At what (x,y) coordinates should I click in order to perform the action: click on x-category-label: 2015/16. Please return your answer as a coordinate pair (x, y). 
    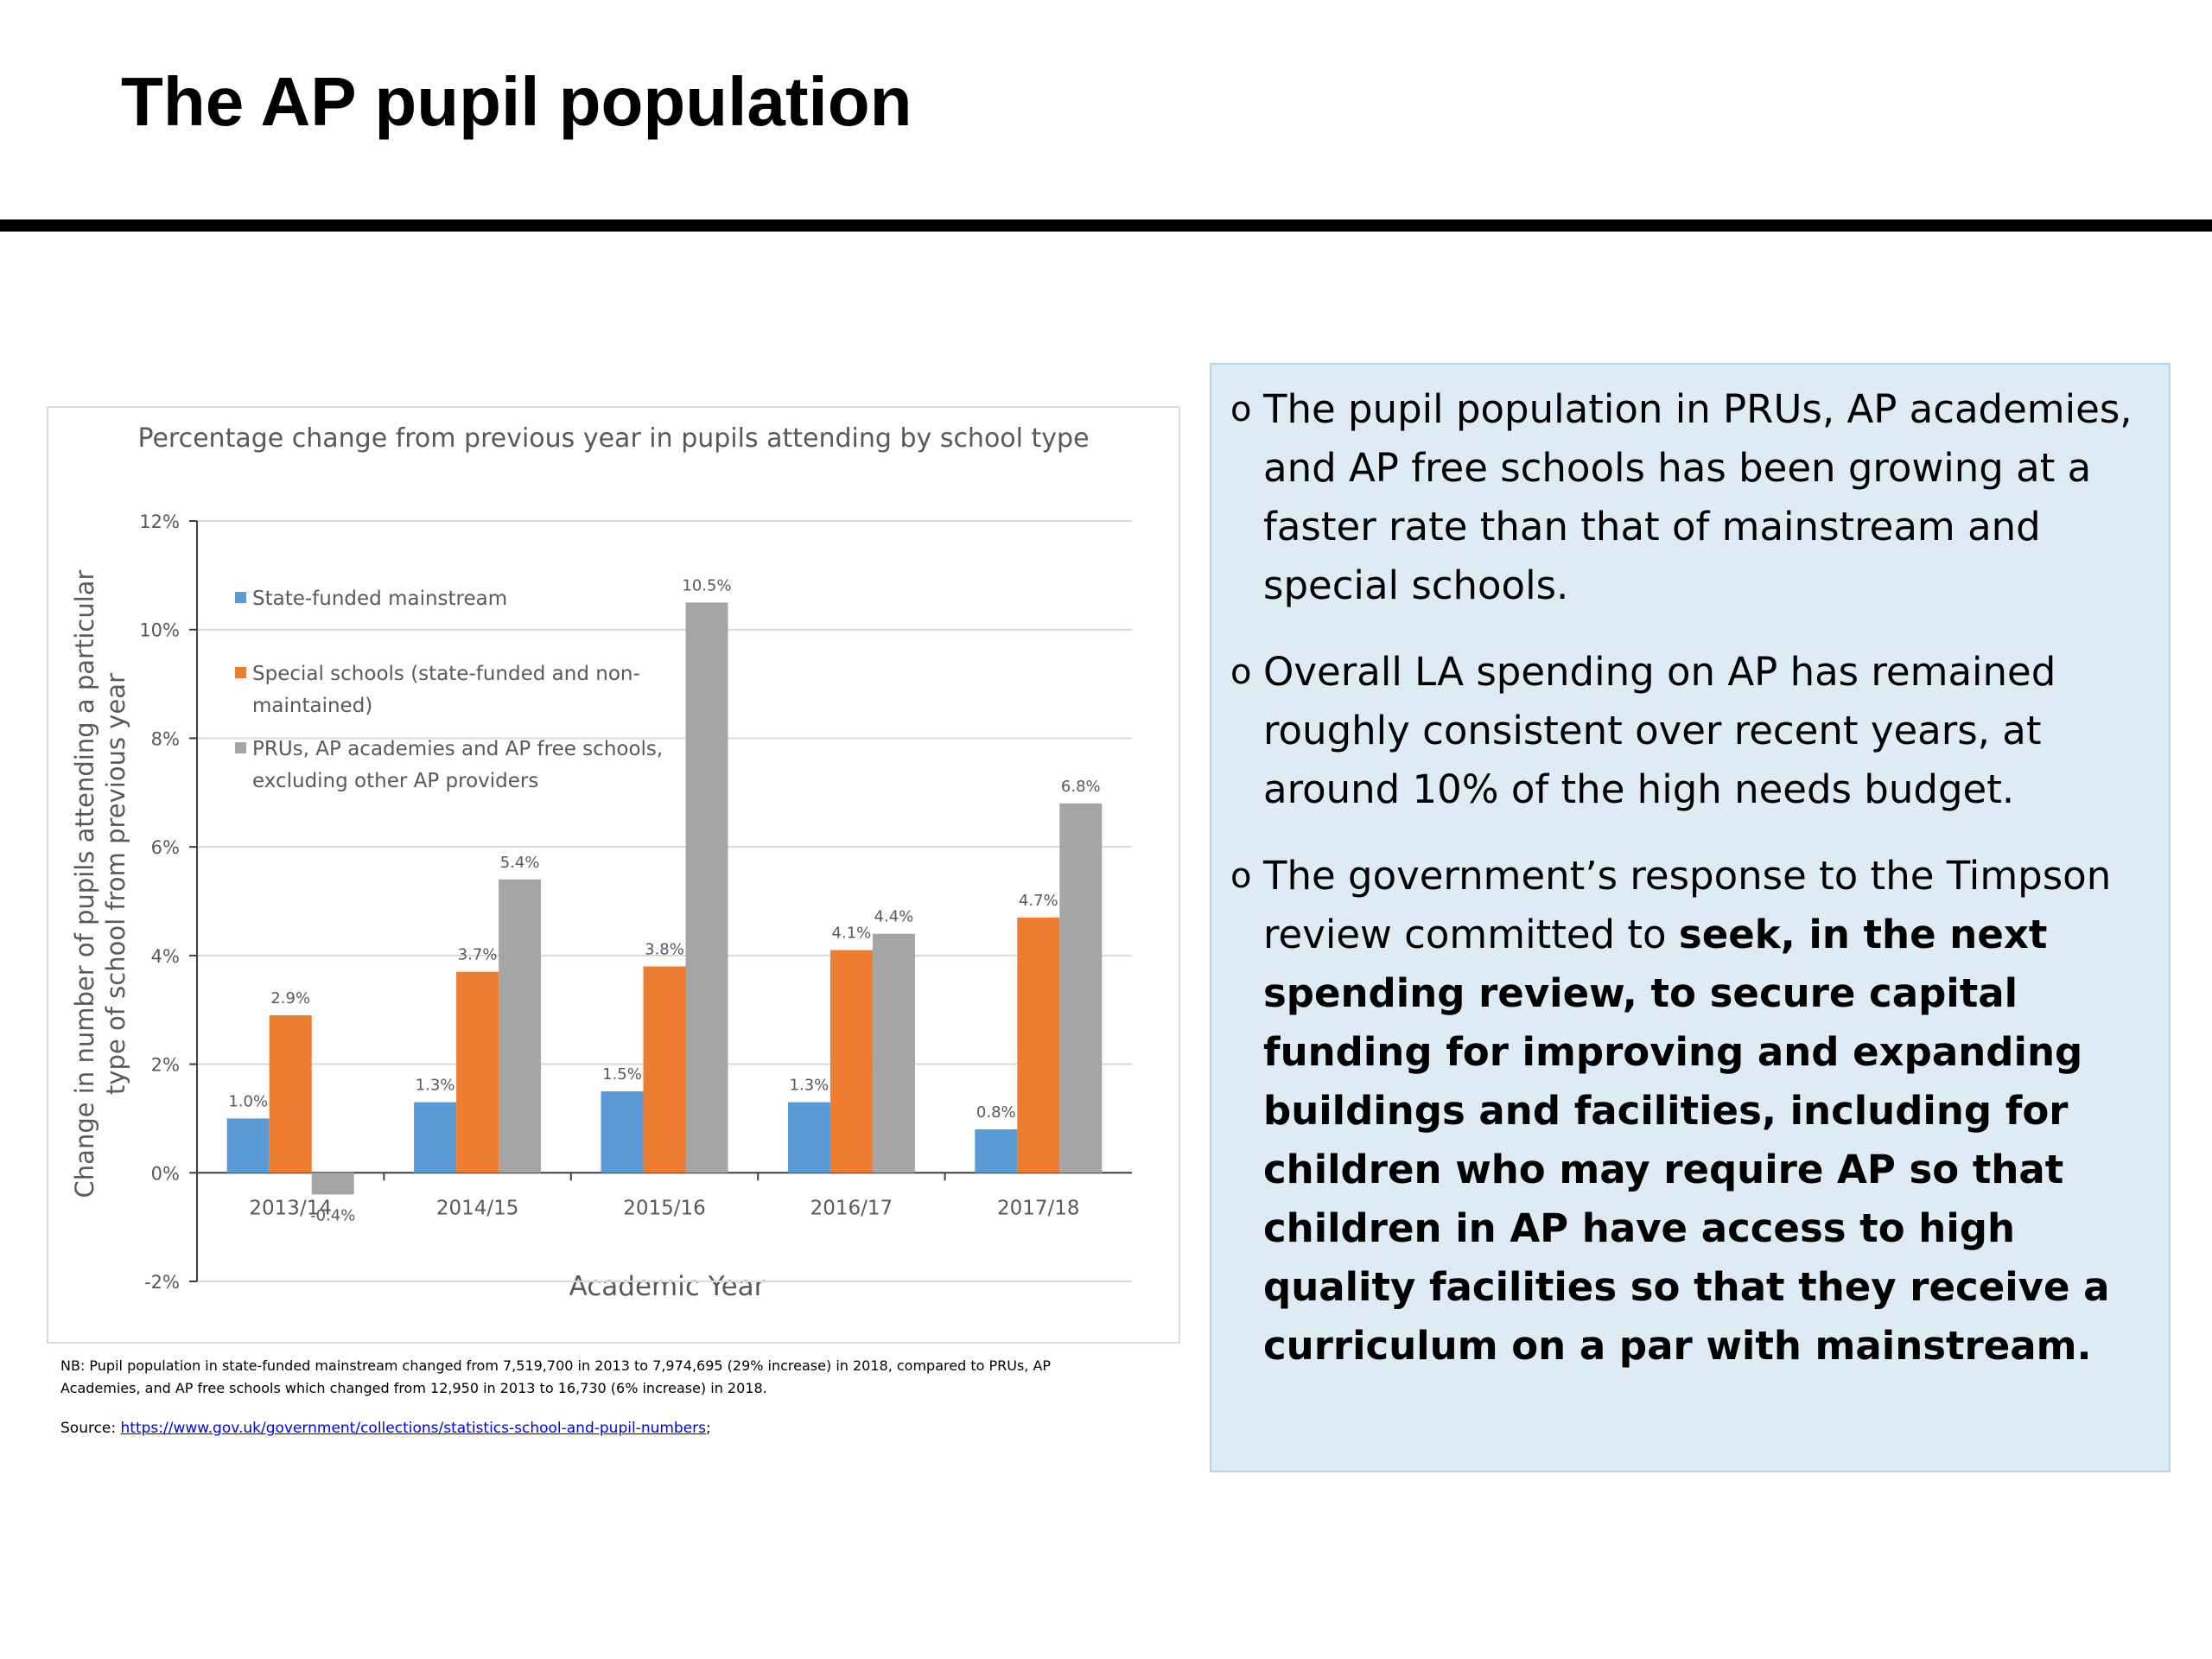
    Looking at the image, I should click on (664, 1208).